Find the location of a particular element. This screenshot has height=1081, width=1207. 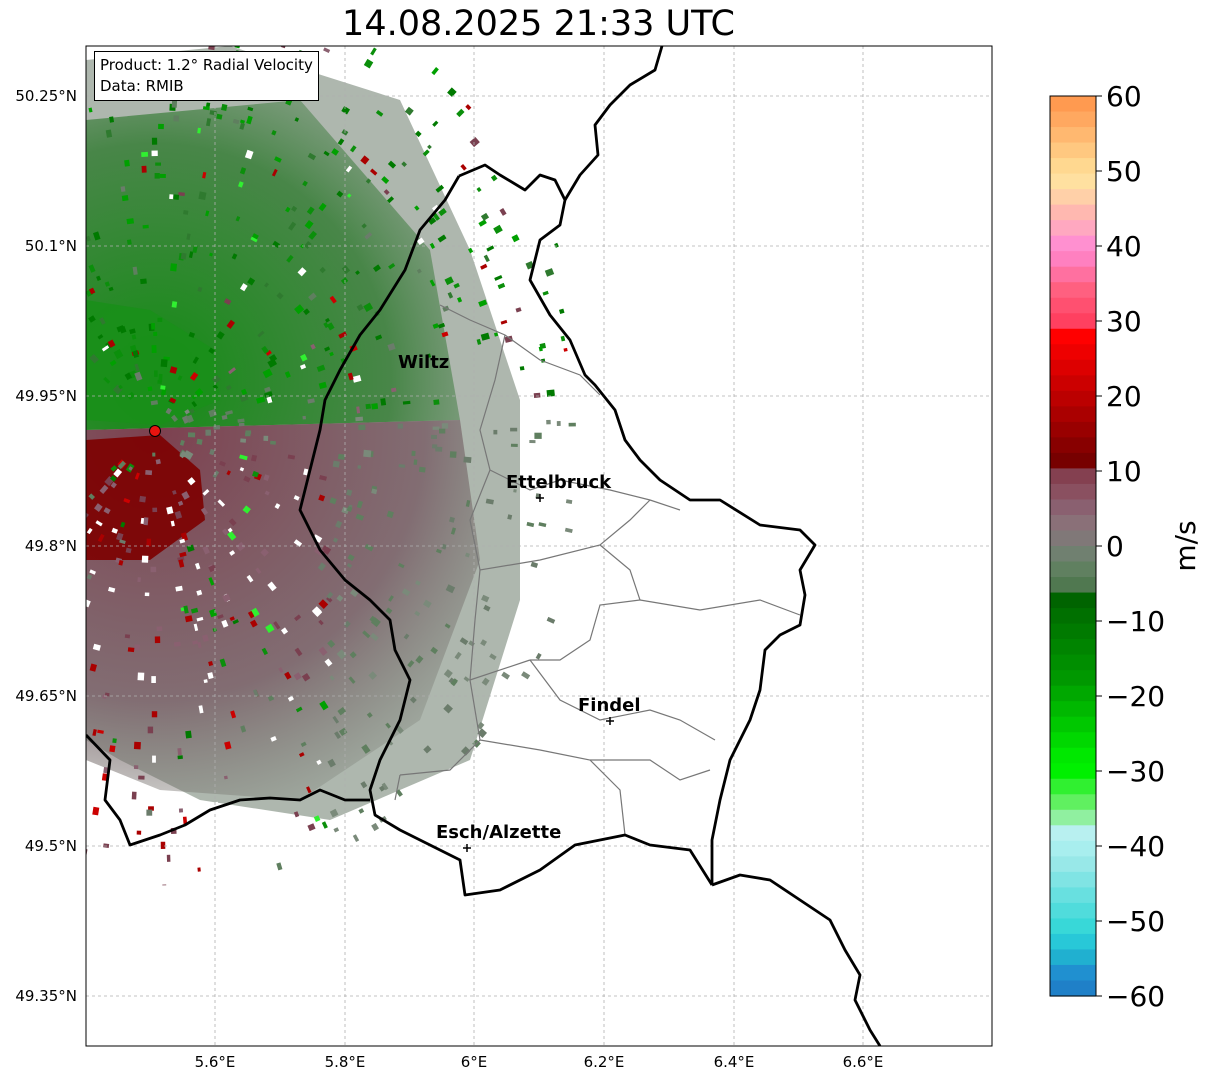

colorbar-tick-label: 10 is located at coordinates (1124, 471).